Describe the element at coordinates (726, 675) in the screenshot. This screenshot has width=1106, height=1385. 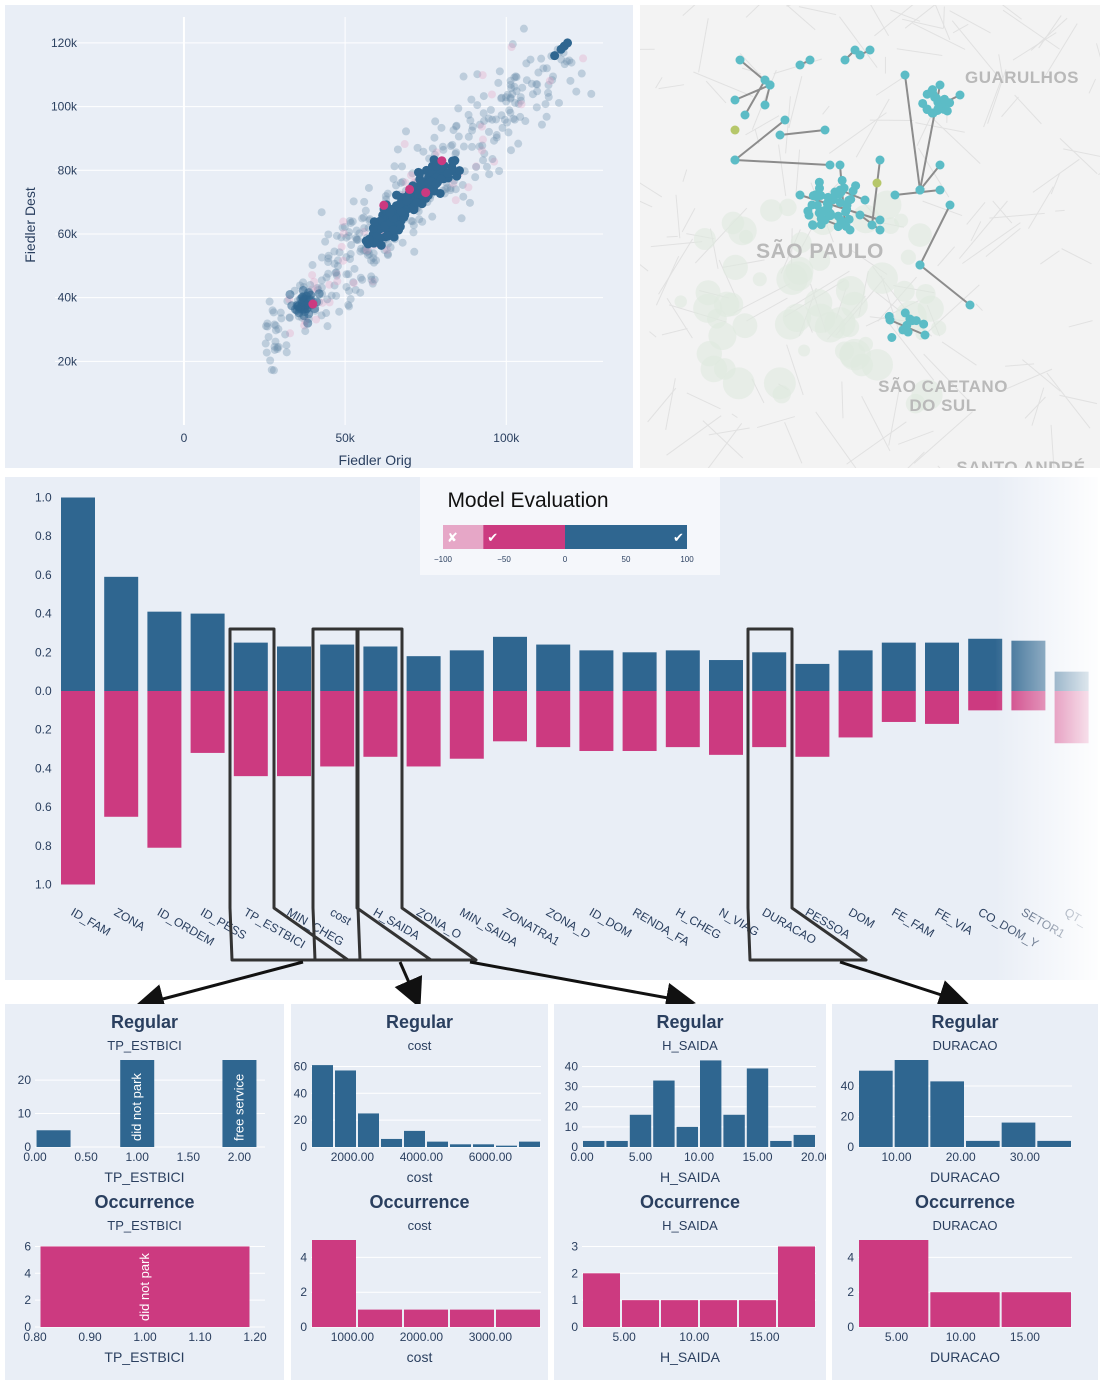
I see `regular-bar-n_viag` at that location.